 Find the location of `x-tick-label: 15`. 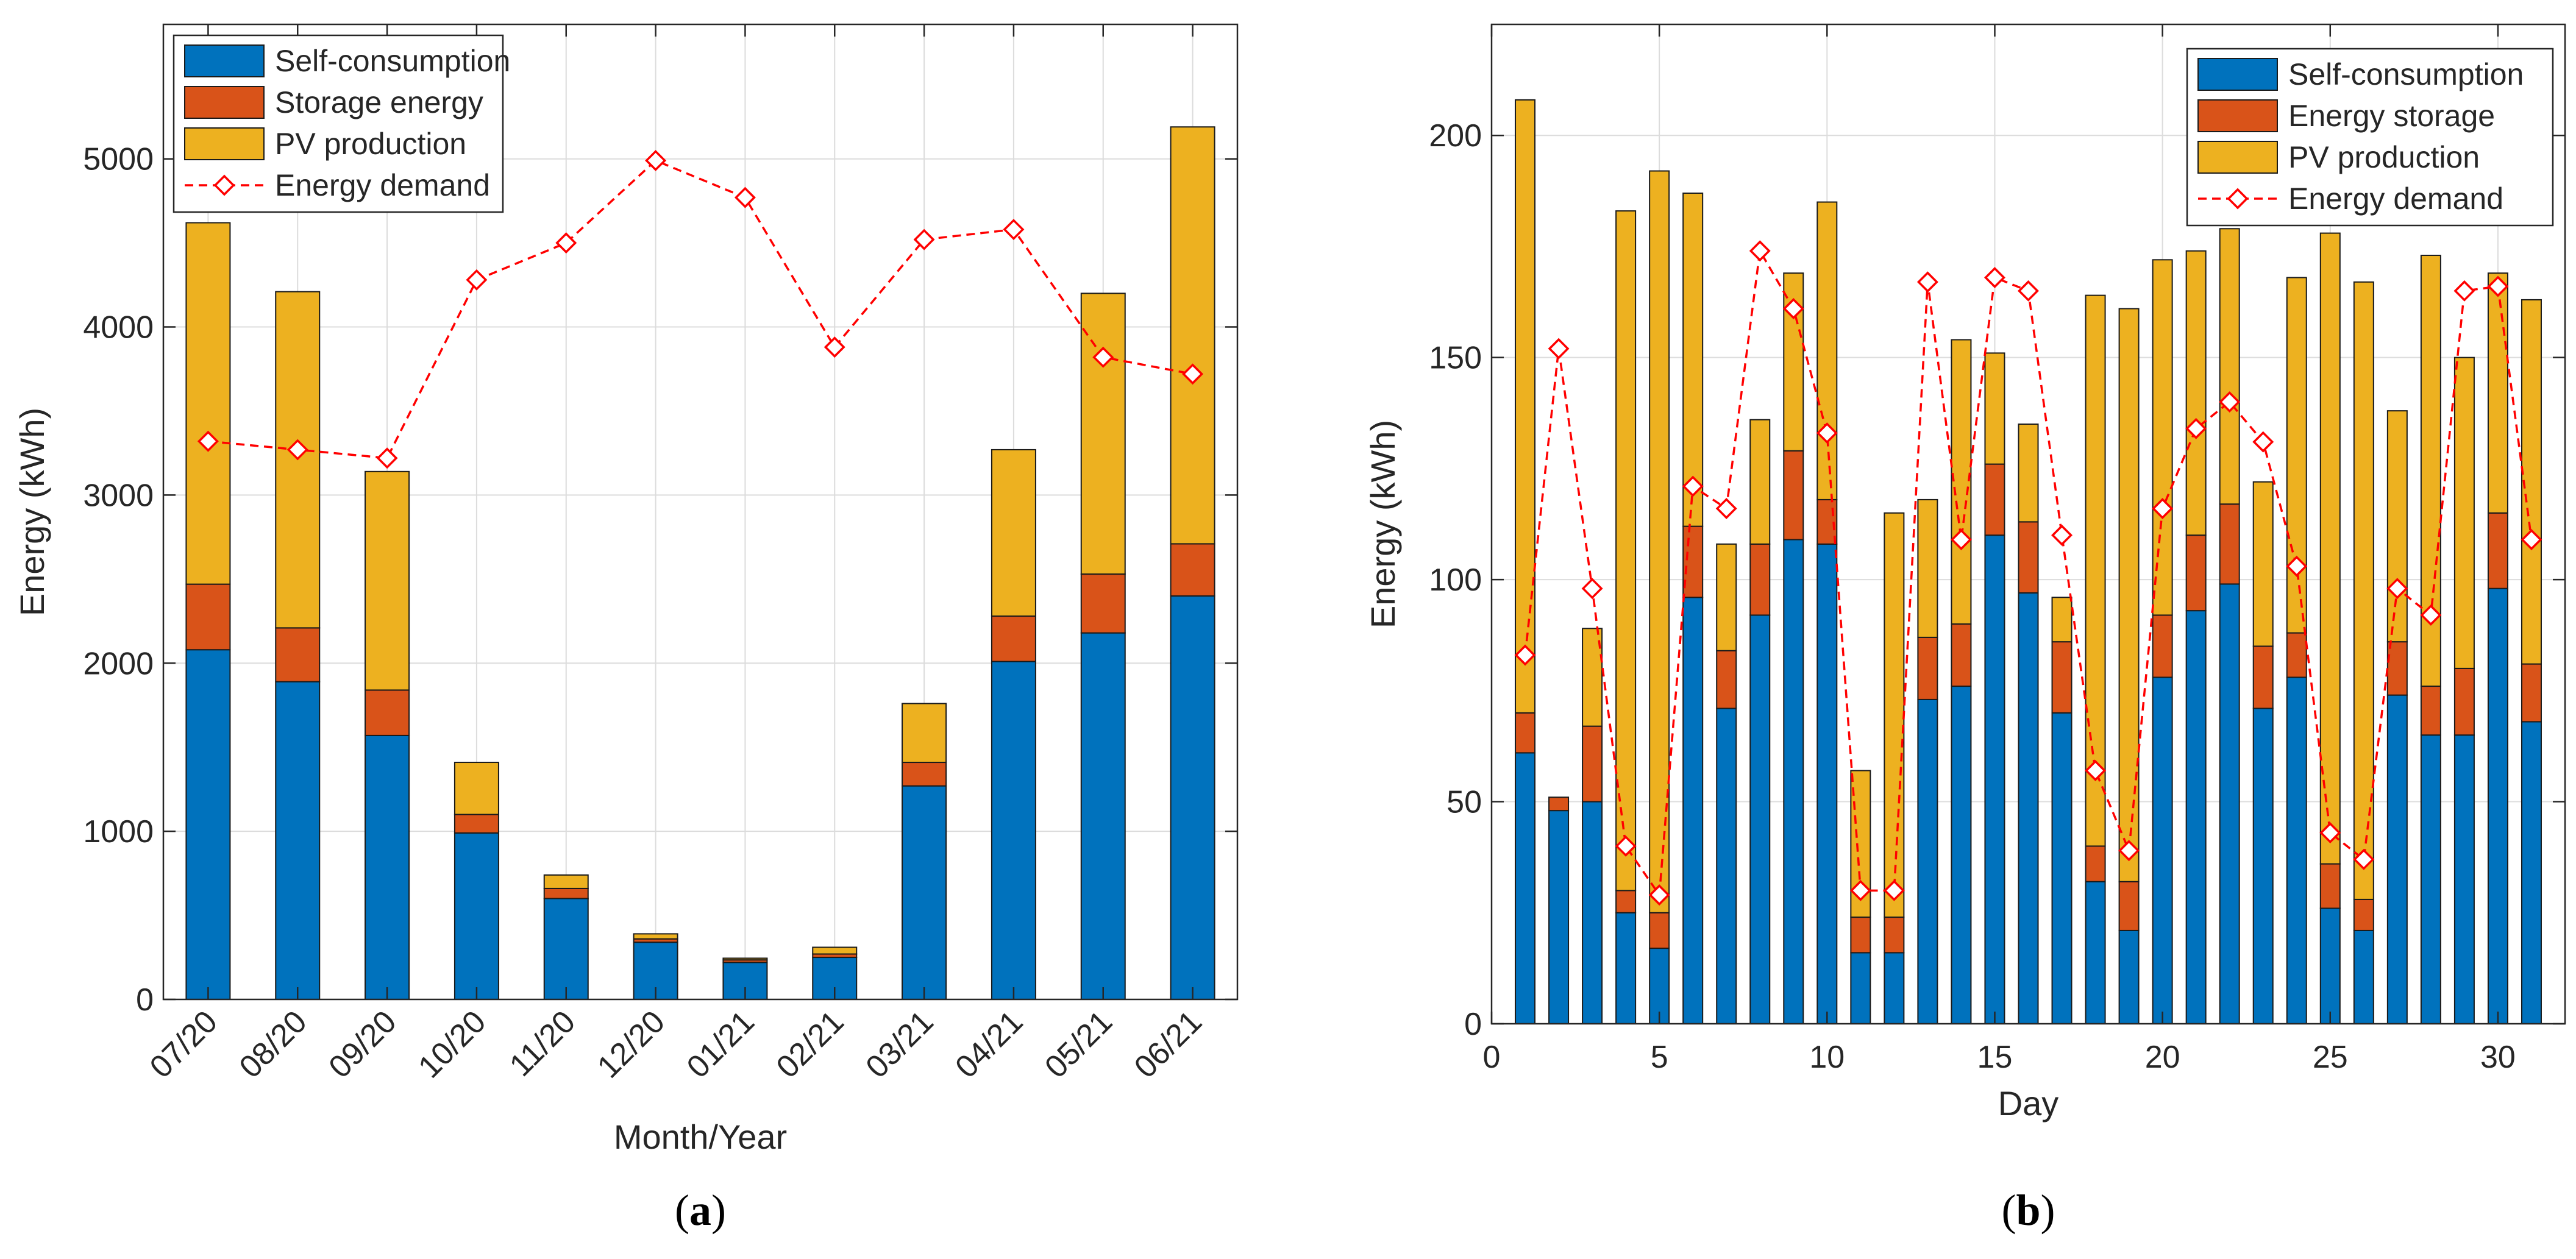

x-tick-label: 15 is located at coordinates (1995, 1057).